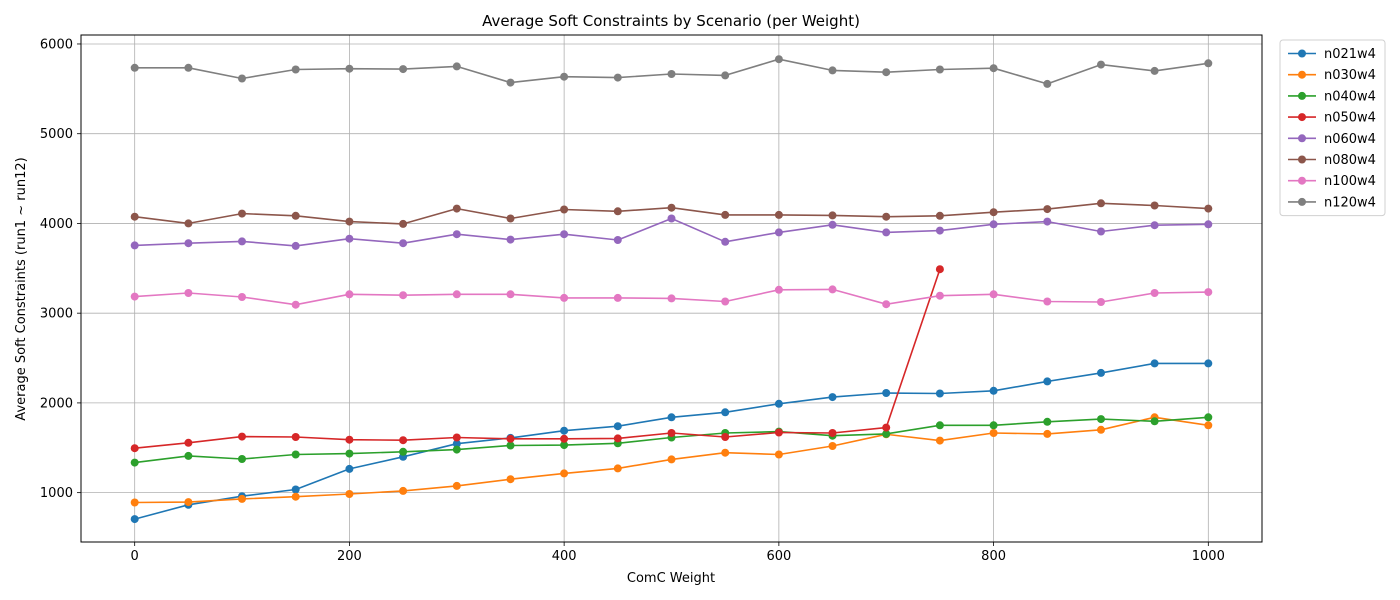  I want to click on legend-label-n080w4: n080w4, so click(1350, 160).